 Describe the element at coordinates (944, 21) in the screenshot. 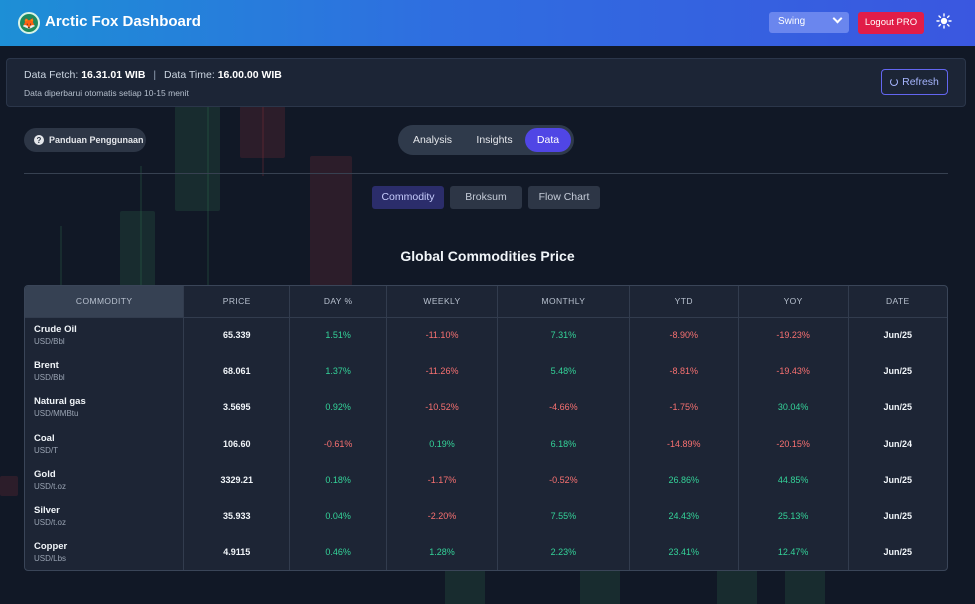

I see `sun-icon` at that location.